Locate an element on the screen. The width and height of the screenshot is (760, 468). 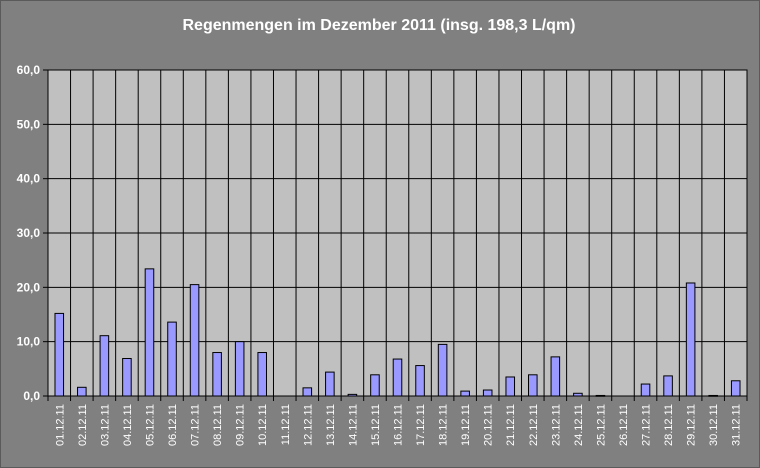
y-tick-label: 60,0 is located at coordinates (29, 70).